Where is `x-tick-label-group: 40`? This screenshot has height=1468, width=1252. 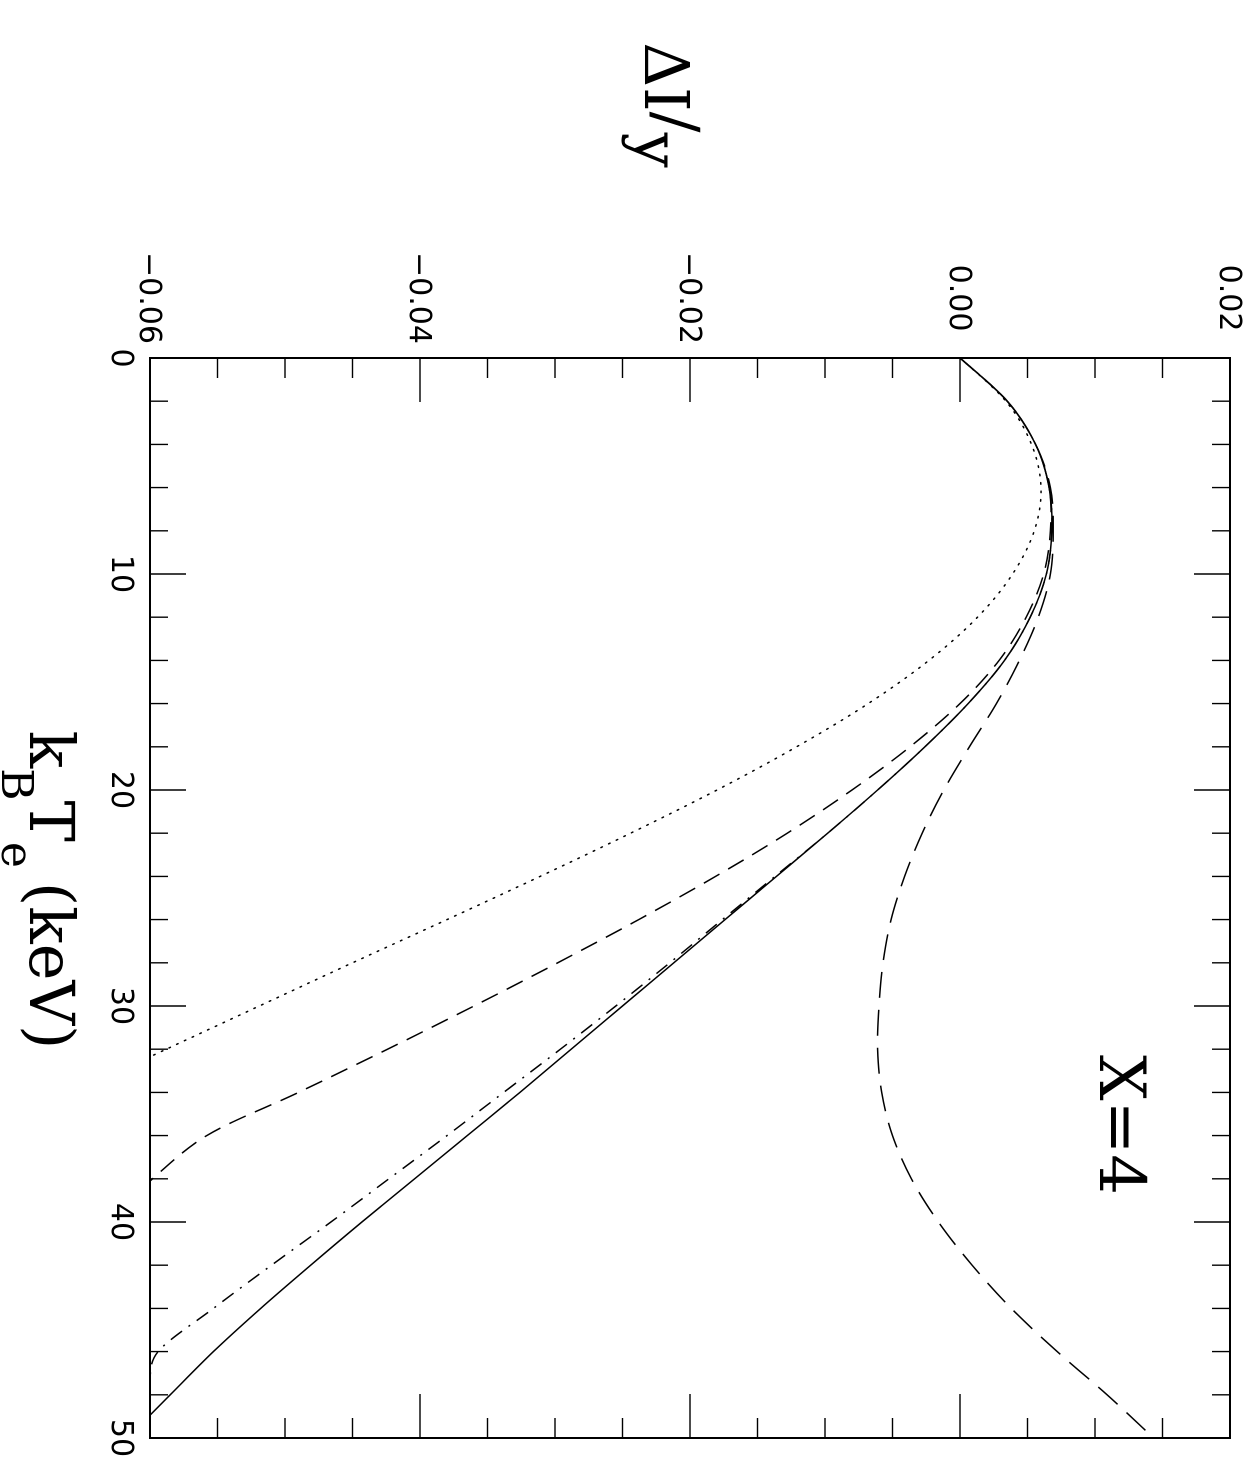
x-tick-label-group: 40 is located at coordinates (121, 1222).